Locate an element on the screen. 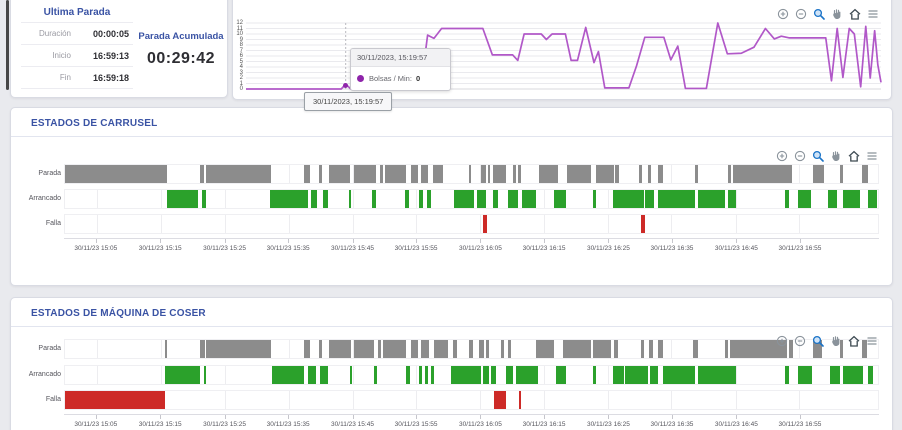 Image resolution: width=902 pixels, height=430 pixels. x-tick-label: 30/11/23 16:15 is located at coordinates (544, 248).